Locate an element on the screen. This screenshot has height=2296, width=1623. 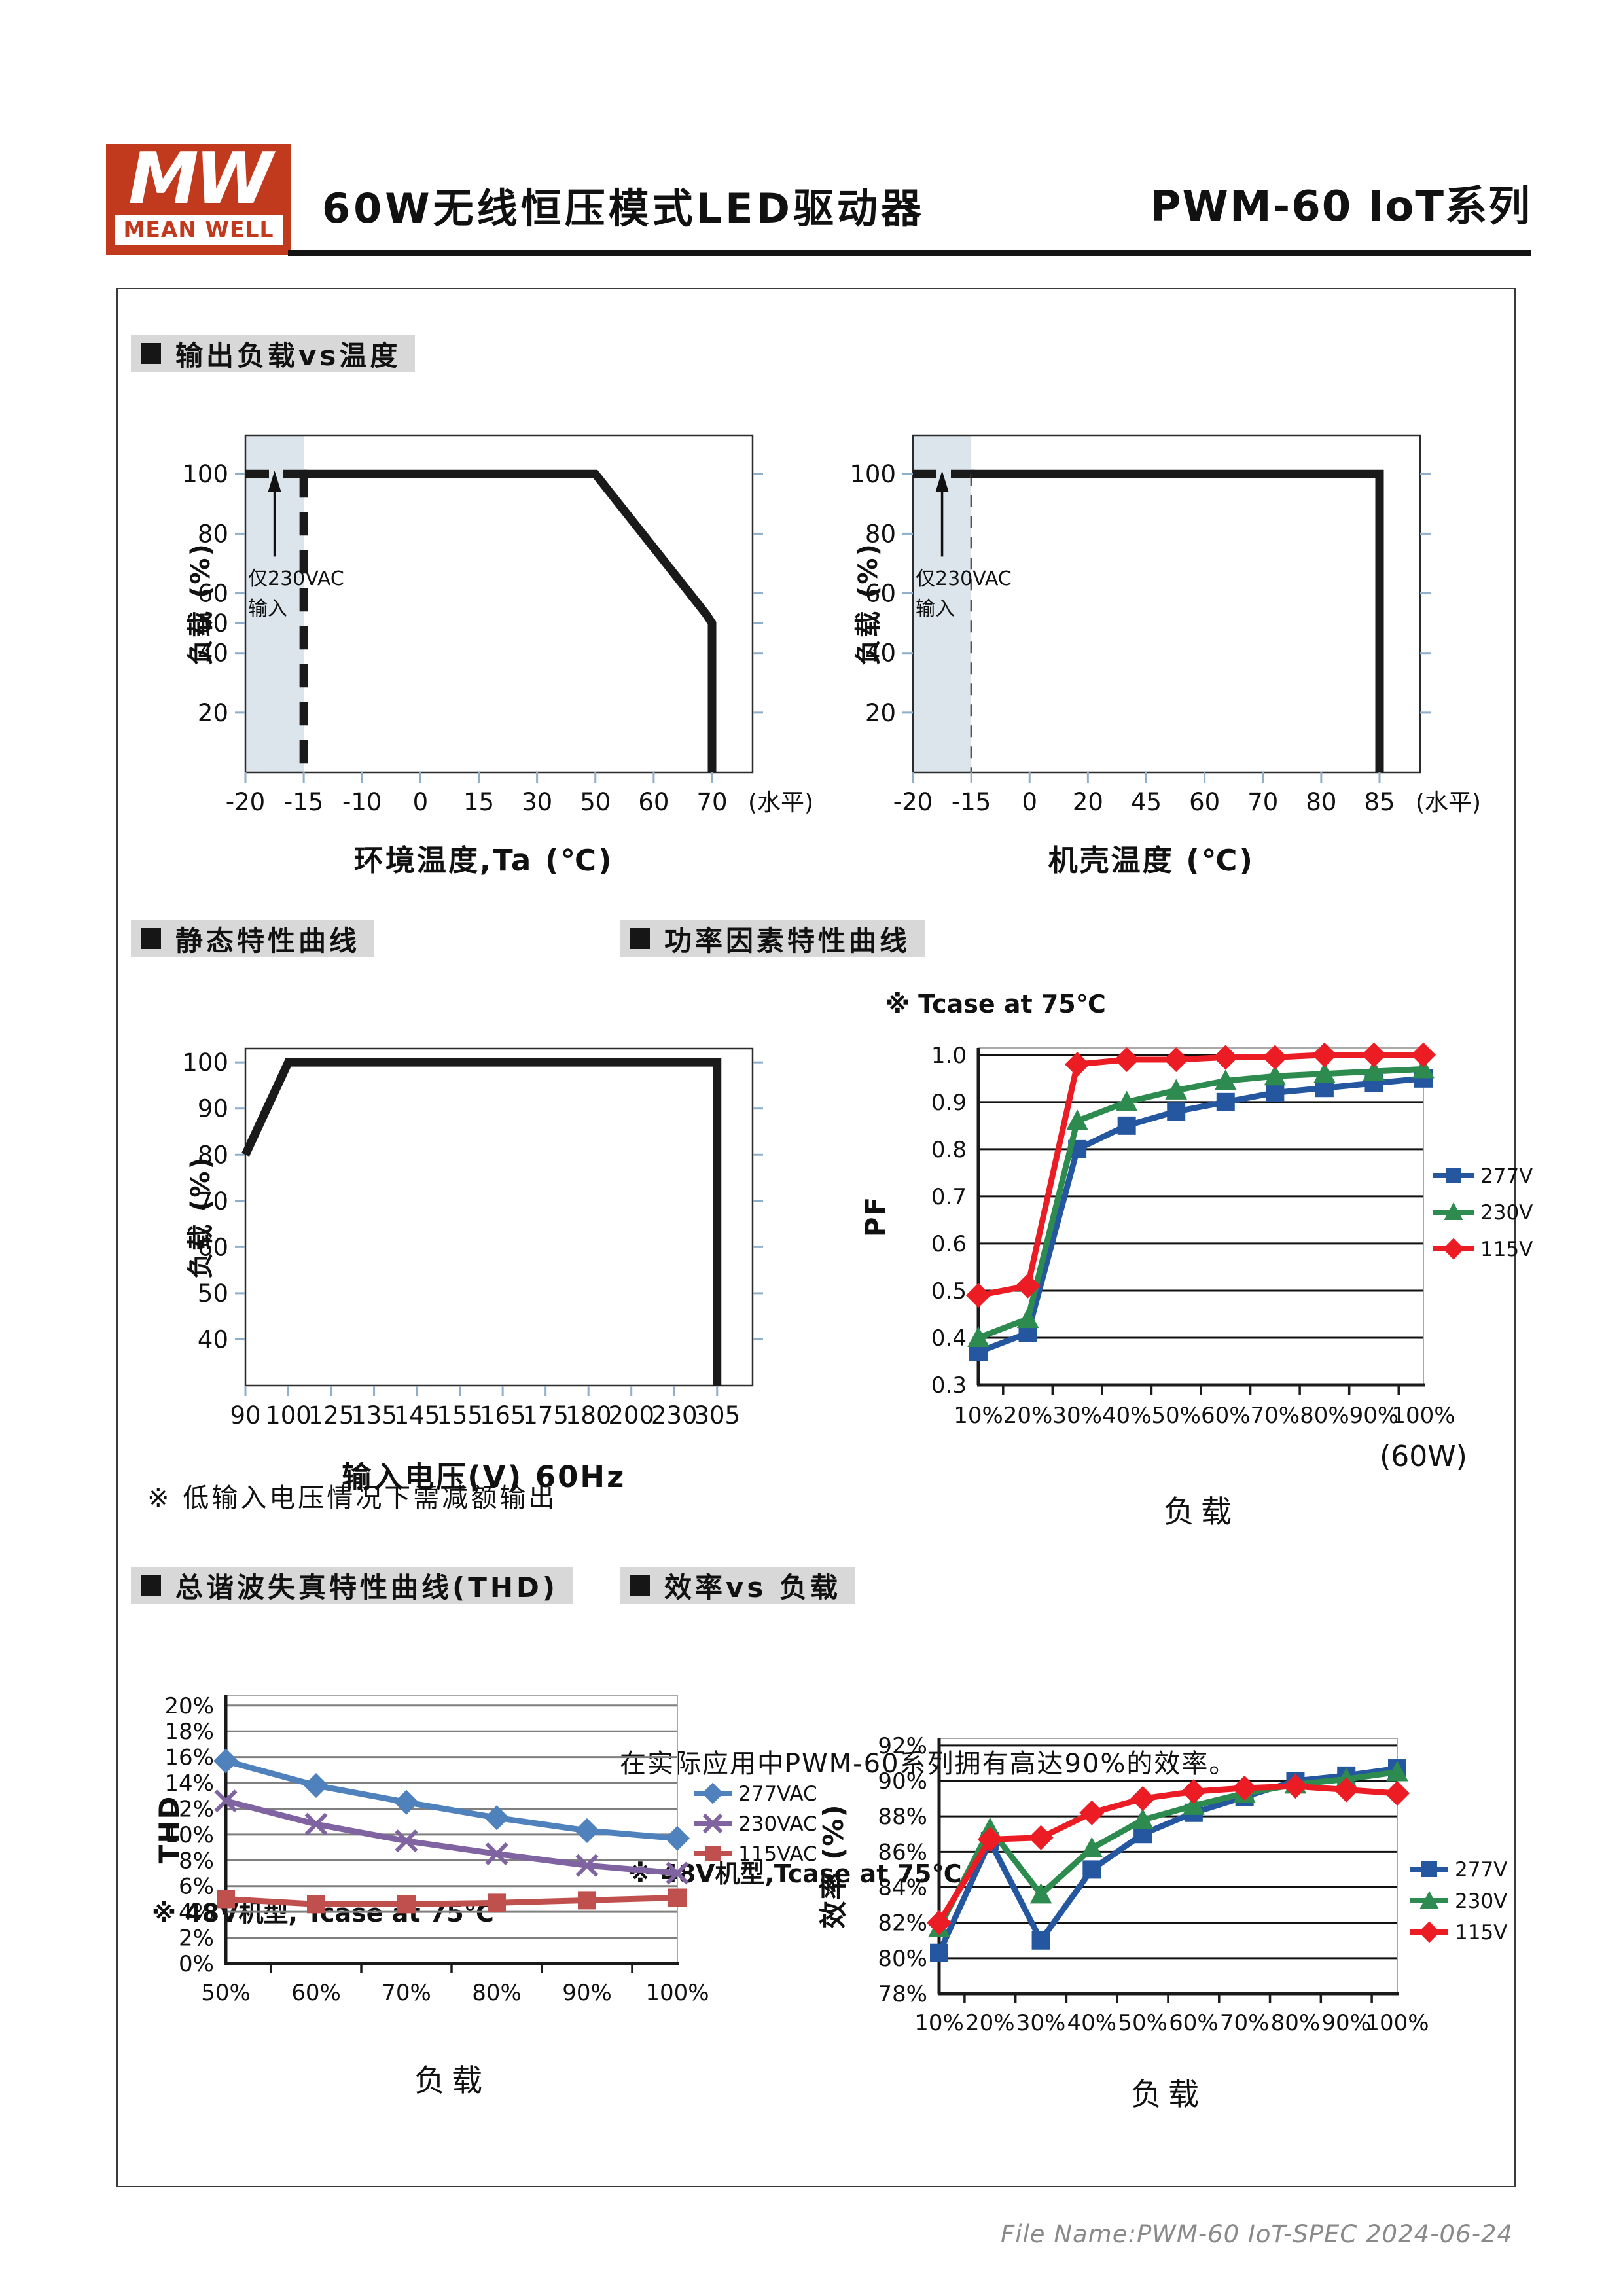
footer-filename: File Name:PWM-60 IoT-SPEC 2024-06-24 is located at coordinates (1256, 2234).